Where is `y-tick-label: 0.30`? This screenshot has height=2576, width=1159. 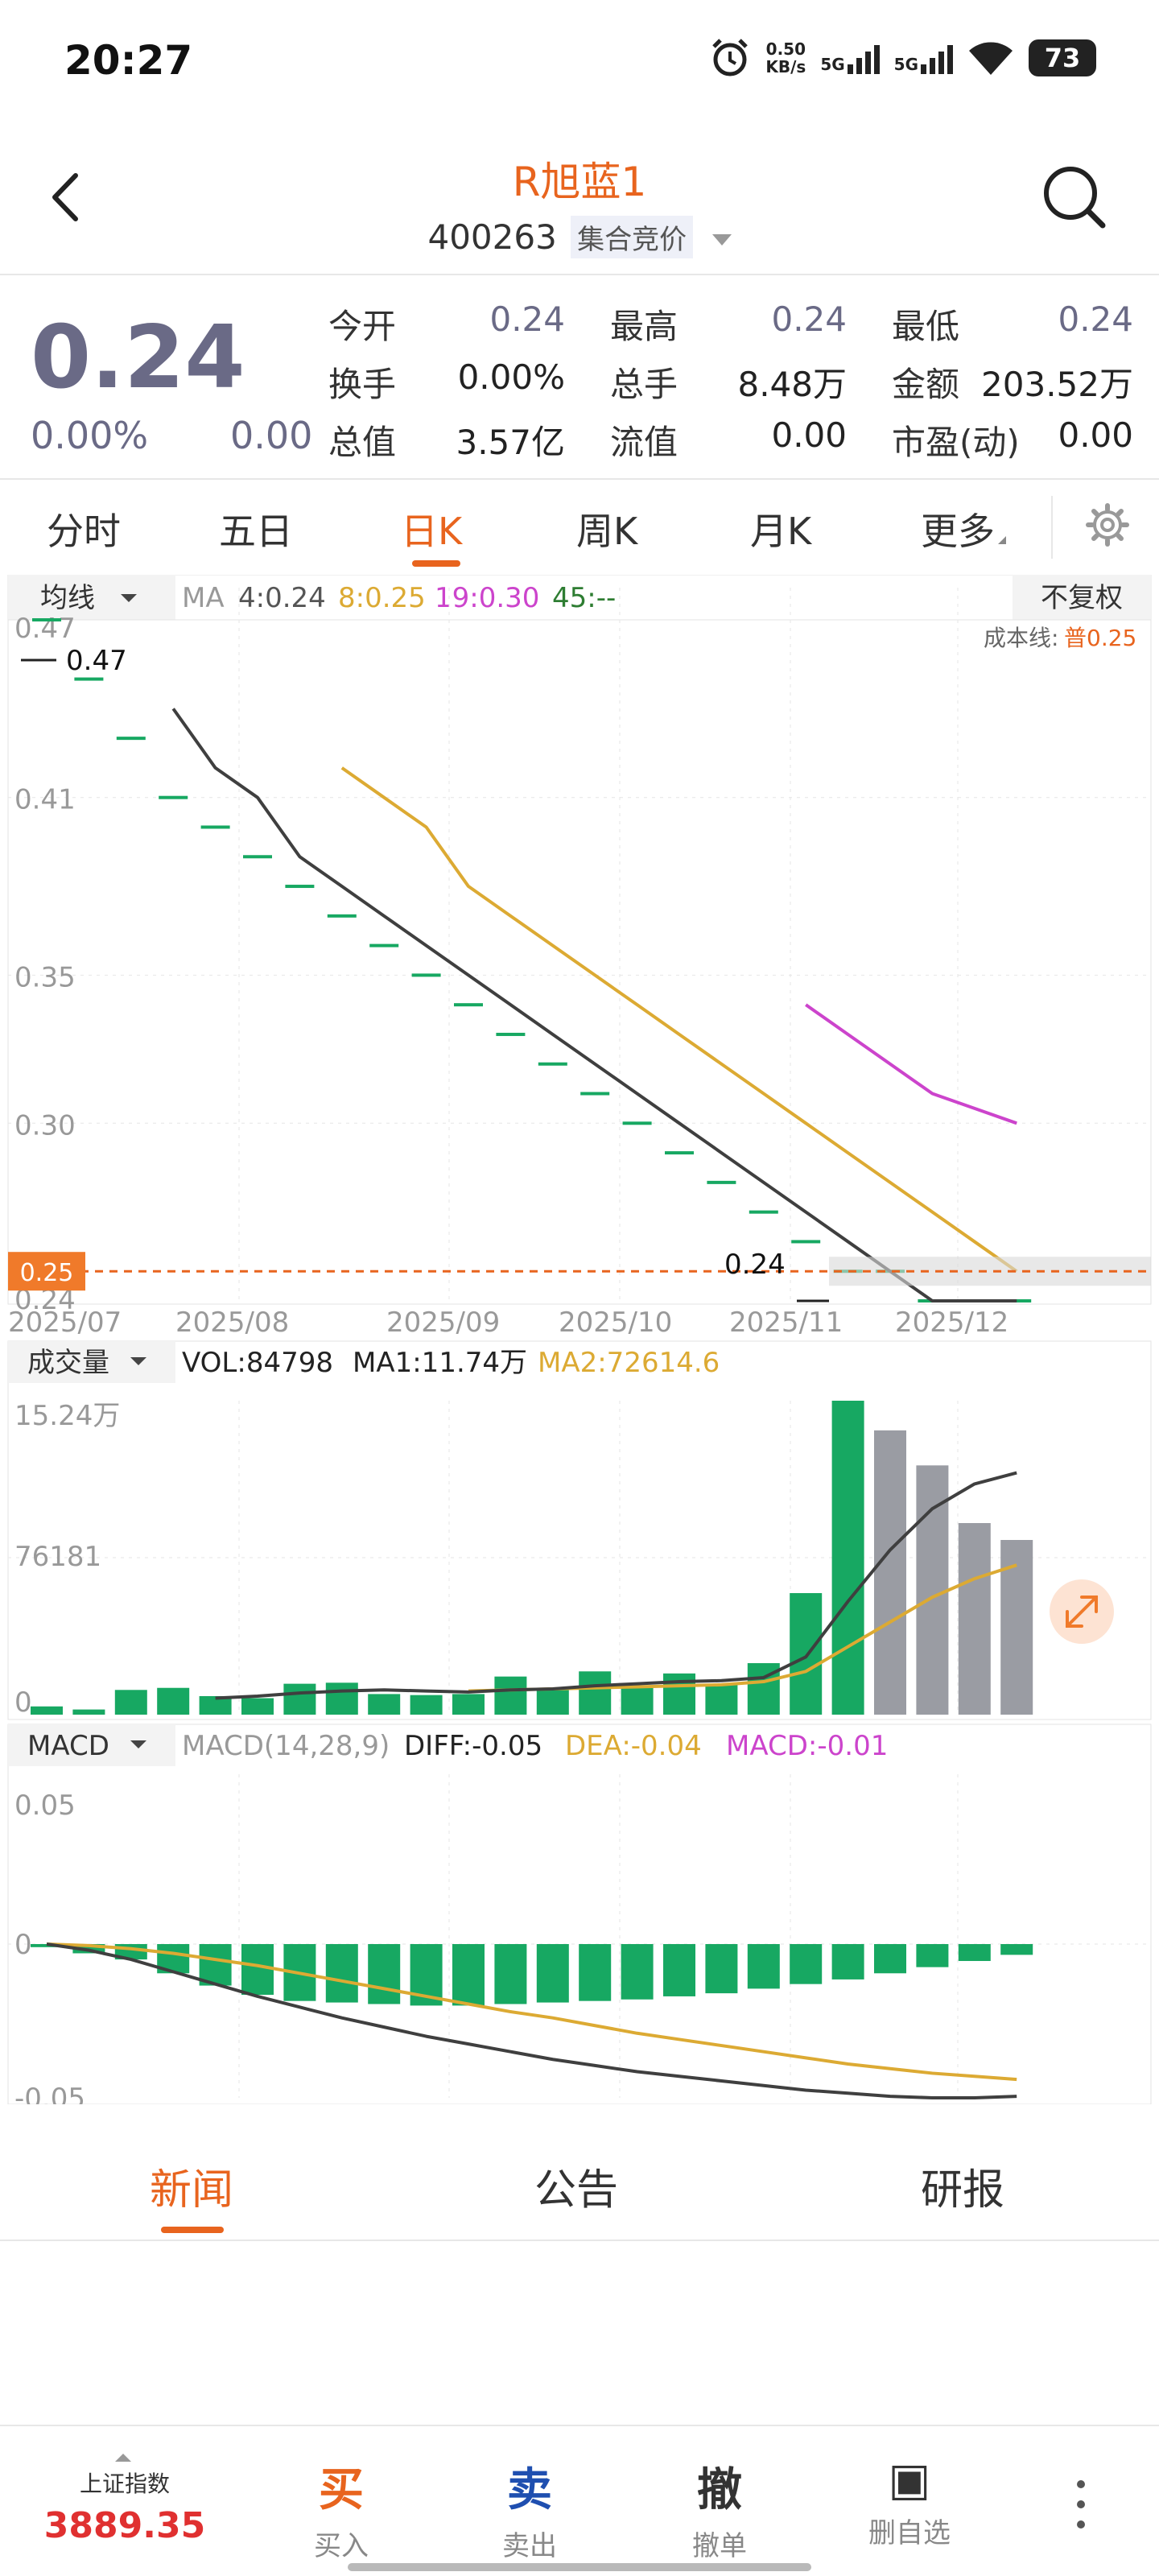 y-tick-label: 0.30 is located at coordinates (45, 1125).